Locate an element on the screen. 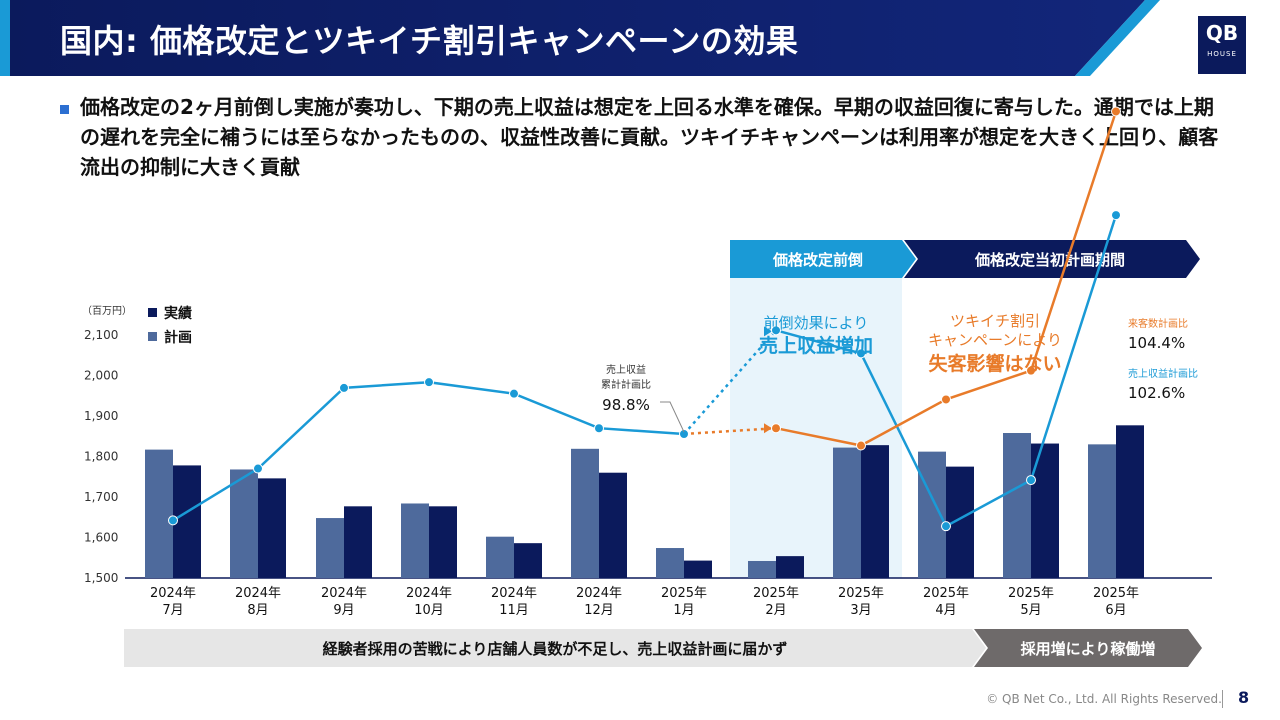 The image size is (1280, 720). campaign-text-line1: ツキイチ割引 is located at coordinates (995, 321).